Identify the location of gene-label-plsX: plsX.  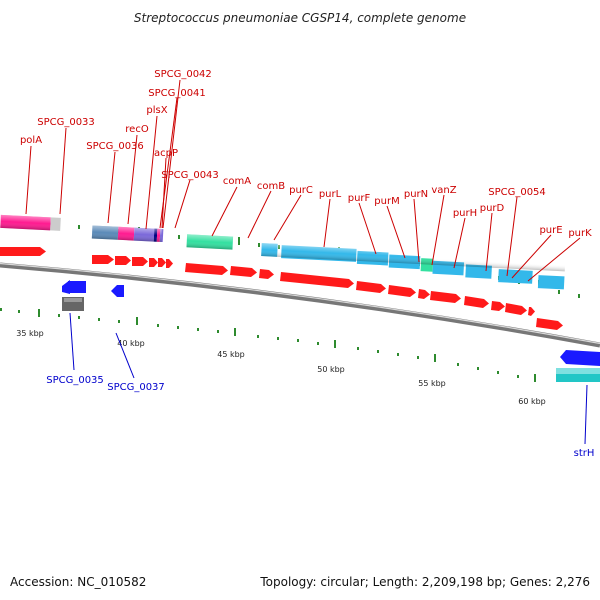
(156, 110).